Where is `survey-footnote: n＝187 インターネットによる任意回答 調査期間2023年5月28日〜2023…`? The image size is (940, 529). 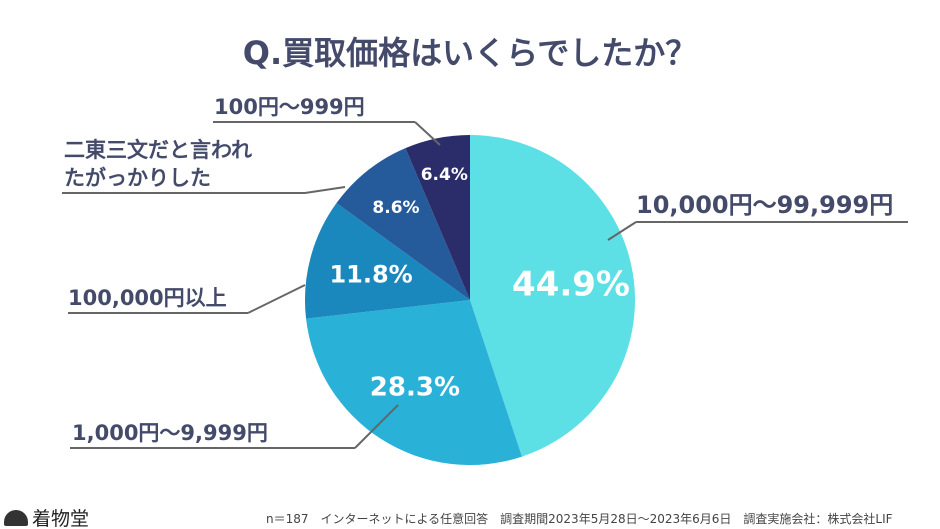 survey-footnote: n＝187 インターネットによる任意回答 調査期間2023年5月28日〜2023… is located at coordinates (579, 519).